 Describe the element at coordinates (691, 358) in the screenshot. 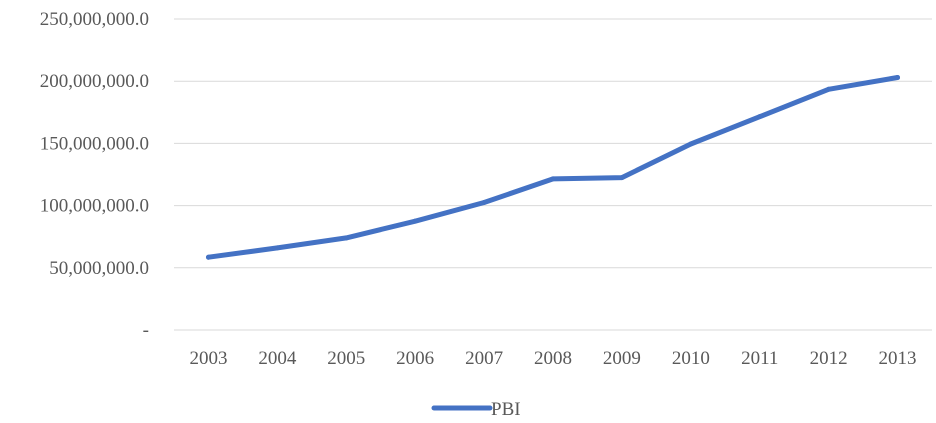

I see `x-tick-label: 2010` at that location.